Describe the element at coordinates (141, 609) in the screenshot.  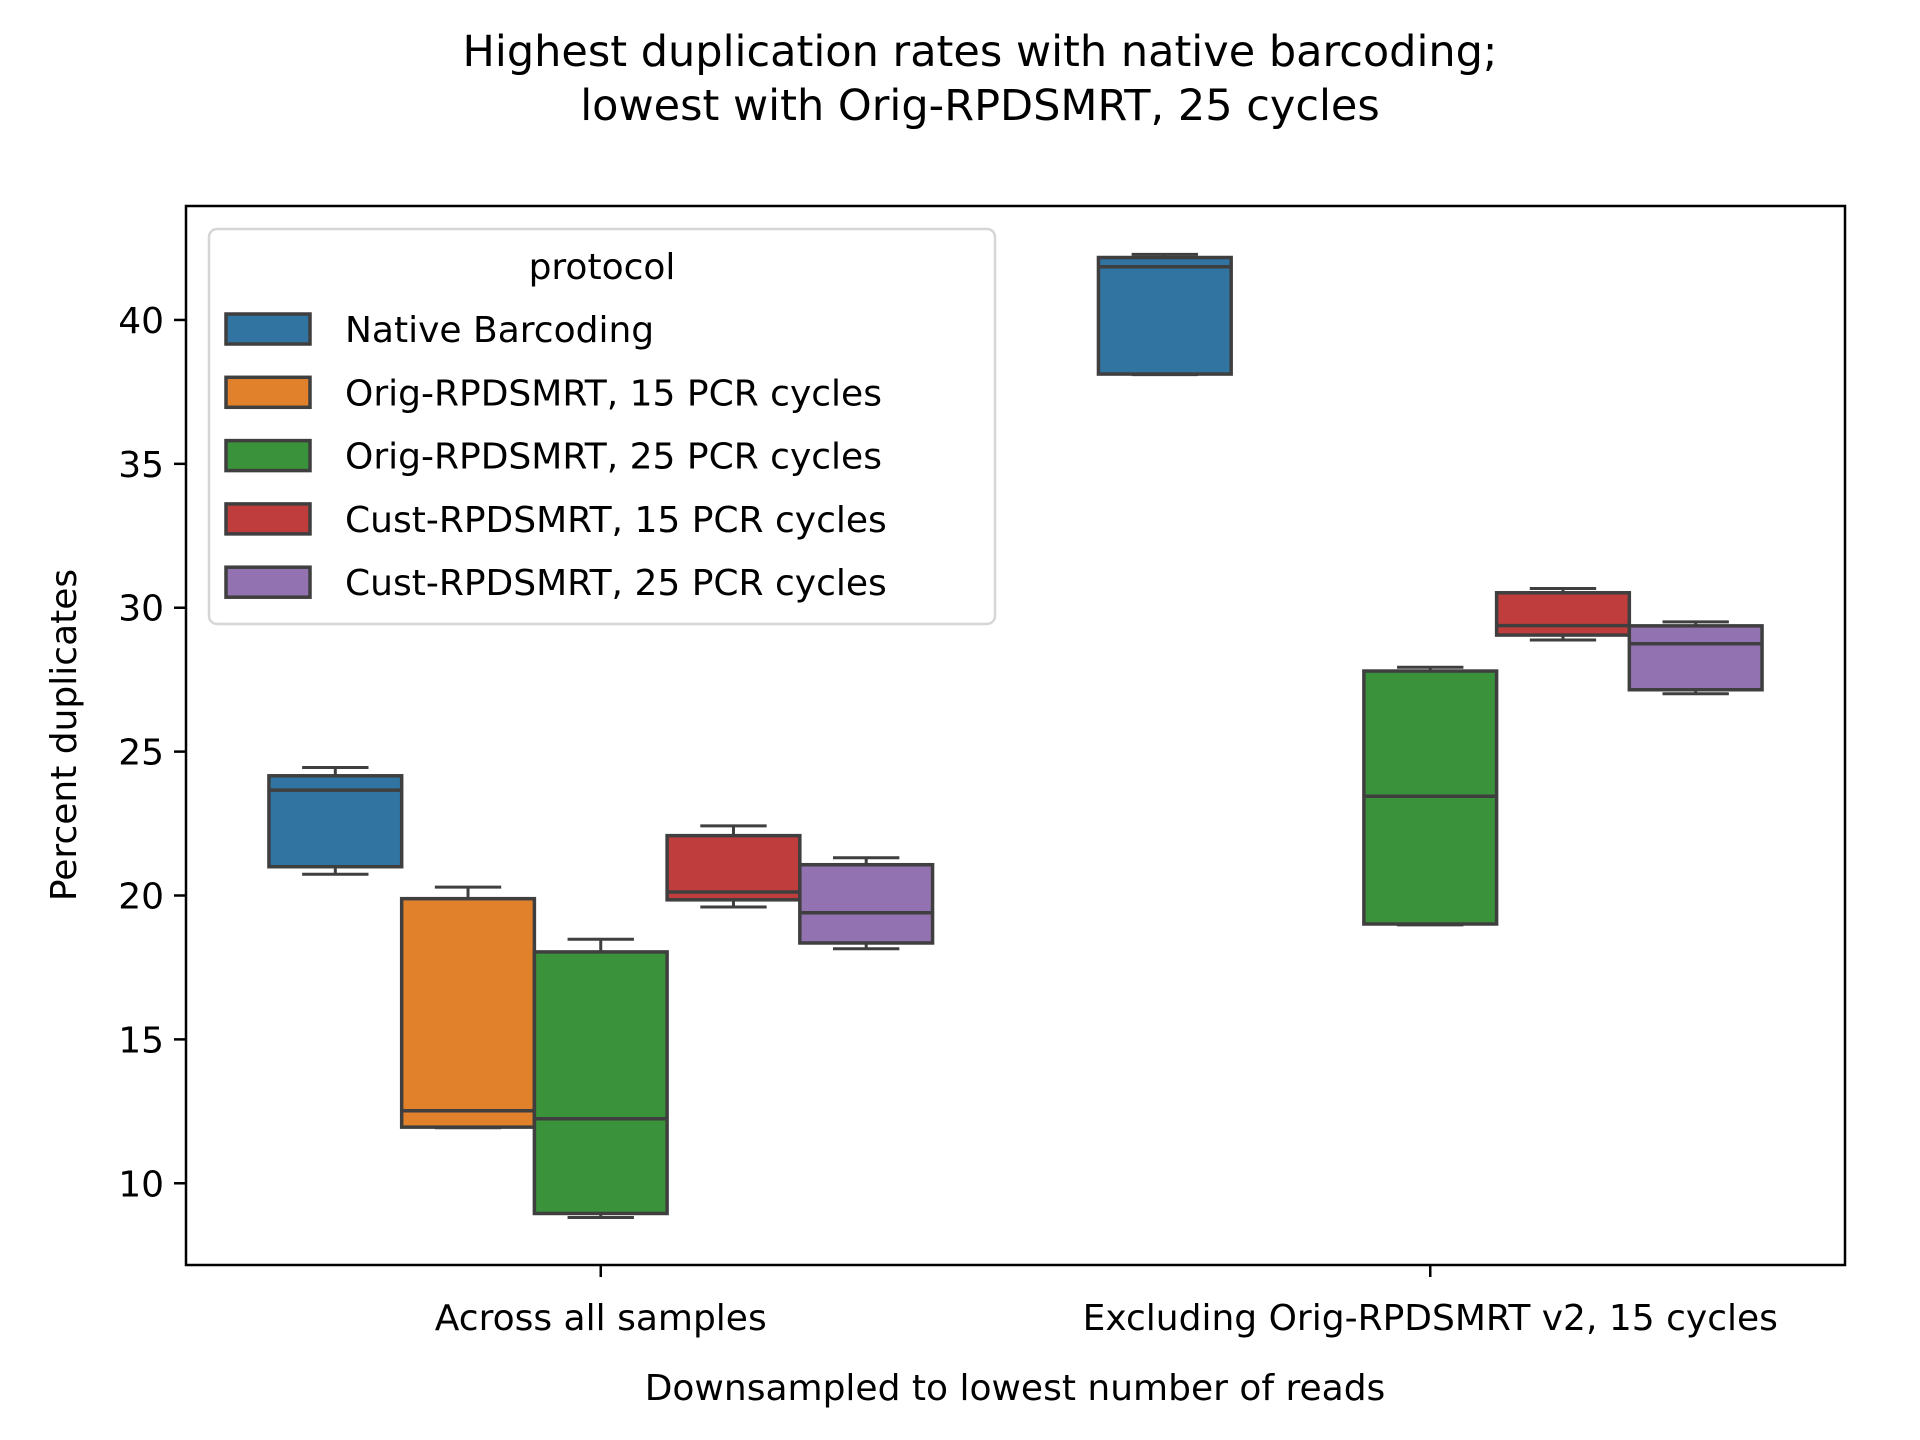
I see `y-tick-label: 30` at that location.